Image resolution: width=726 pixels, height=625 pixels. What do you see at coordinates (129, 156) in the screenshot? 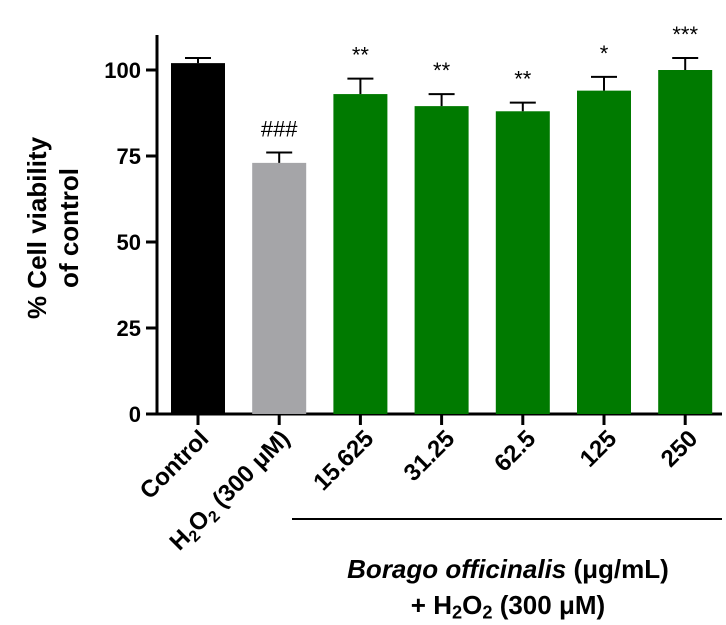
I see `y-tick-label: 75` at bounding box center [129, 156].